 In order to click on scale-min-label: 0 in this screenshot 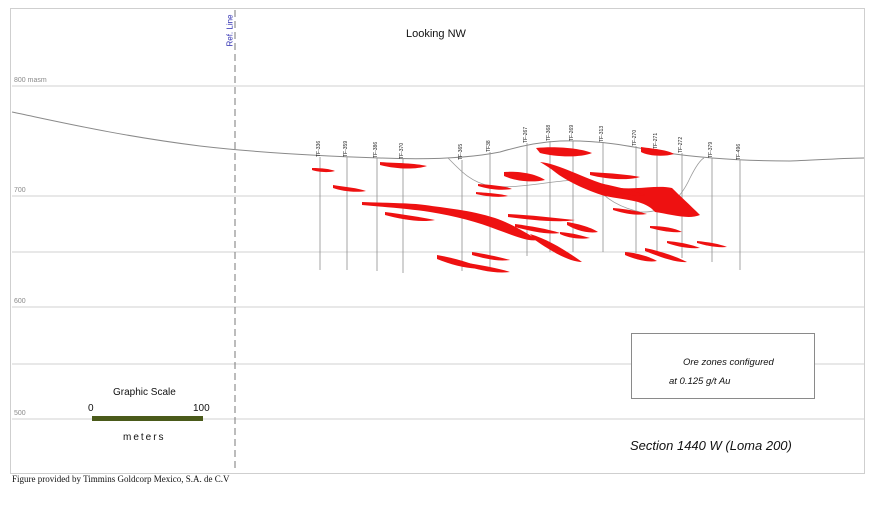, I will do `click(91, 408)`.